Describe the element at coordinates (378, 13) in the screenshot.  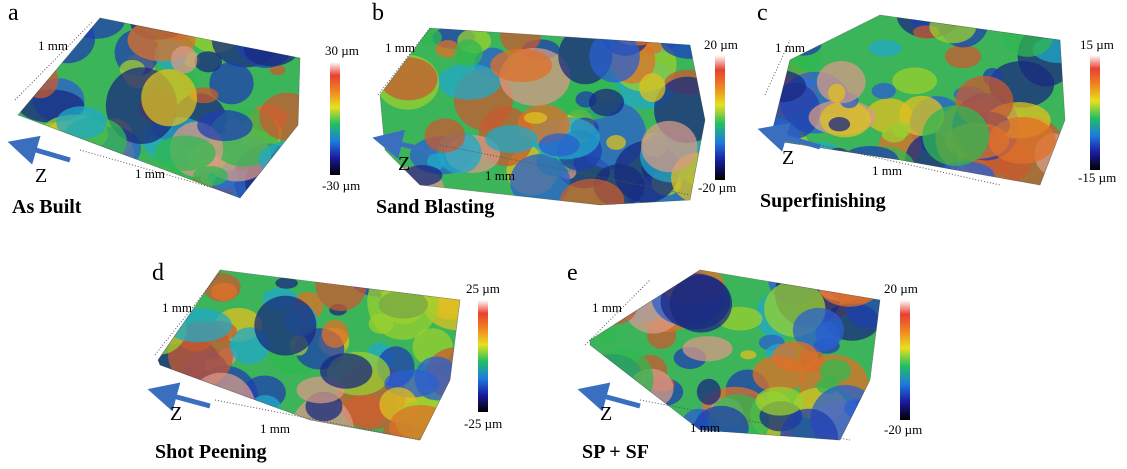
I see `panel-letter: b` at that location.